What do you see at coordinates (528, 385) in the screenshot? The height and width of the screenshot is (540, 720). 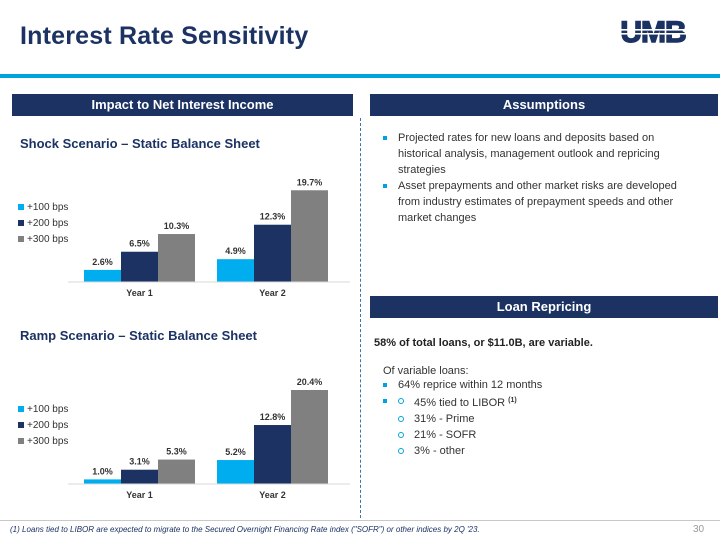 I see `reprice-item: 64% reprice within 12 months` at bounding box center [528, 385].